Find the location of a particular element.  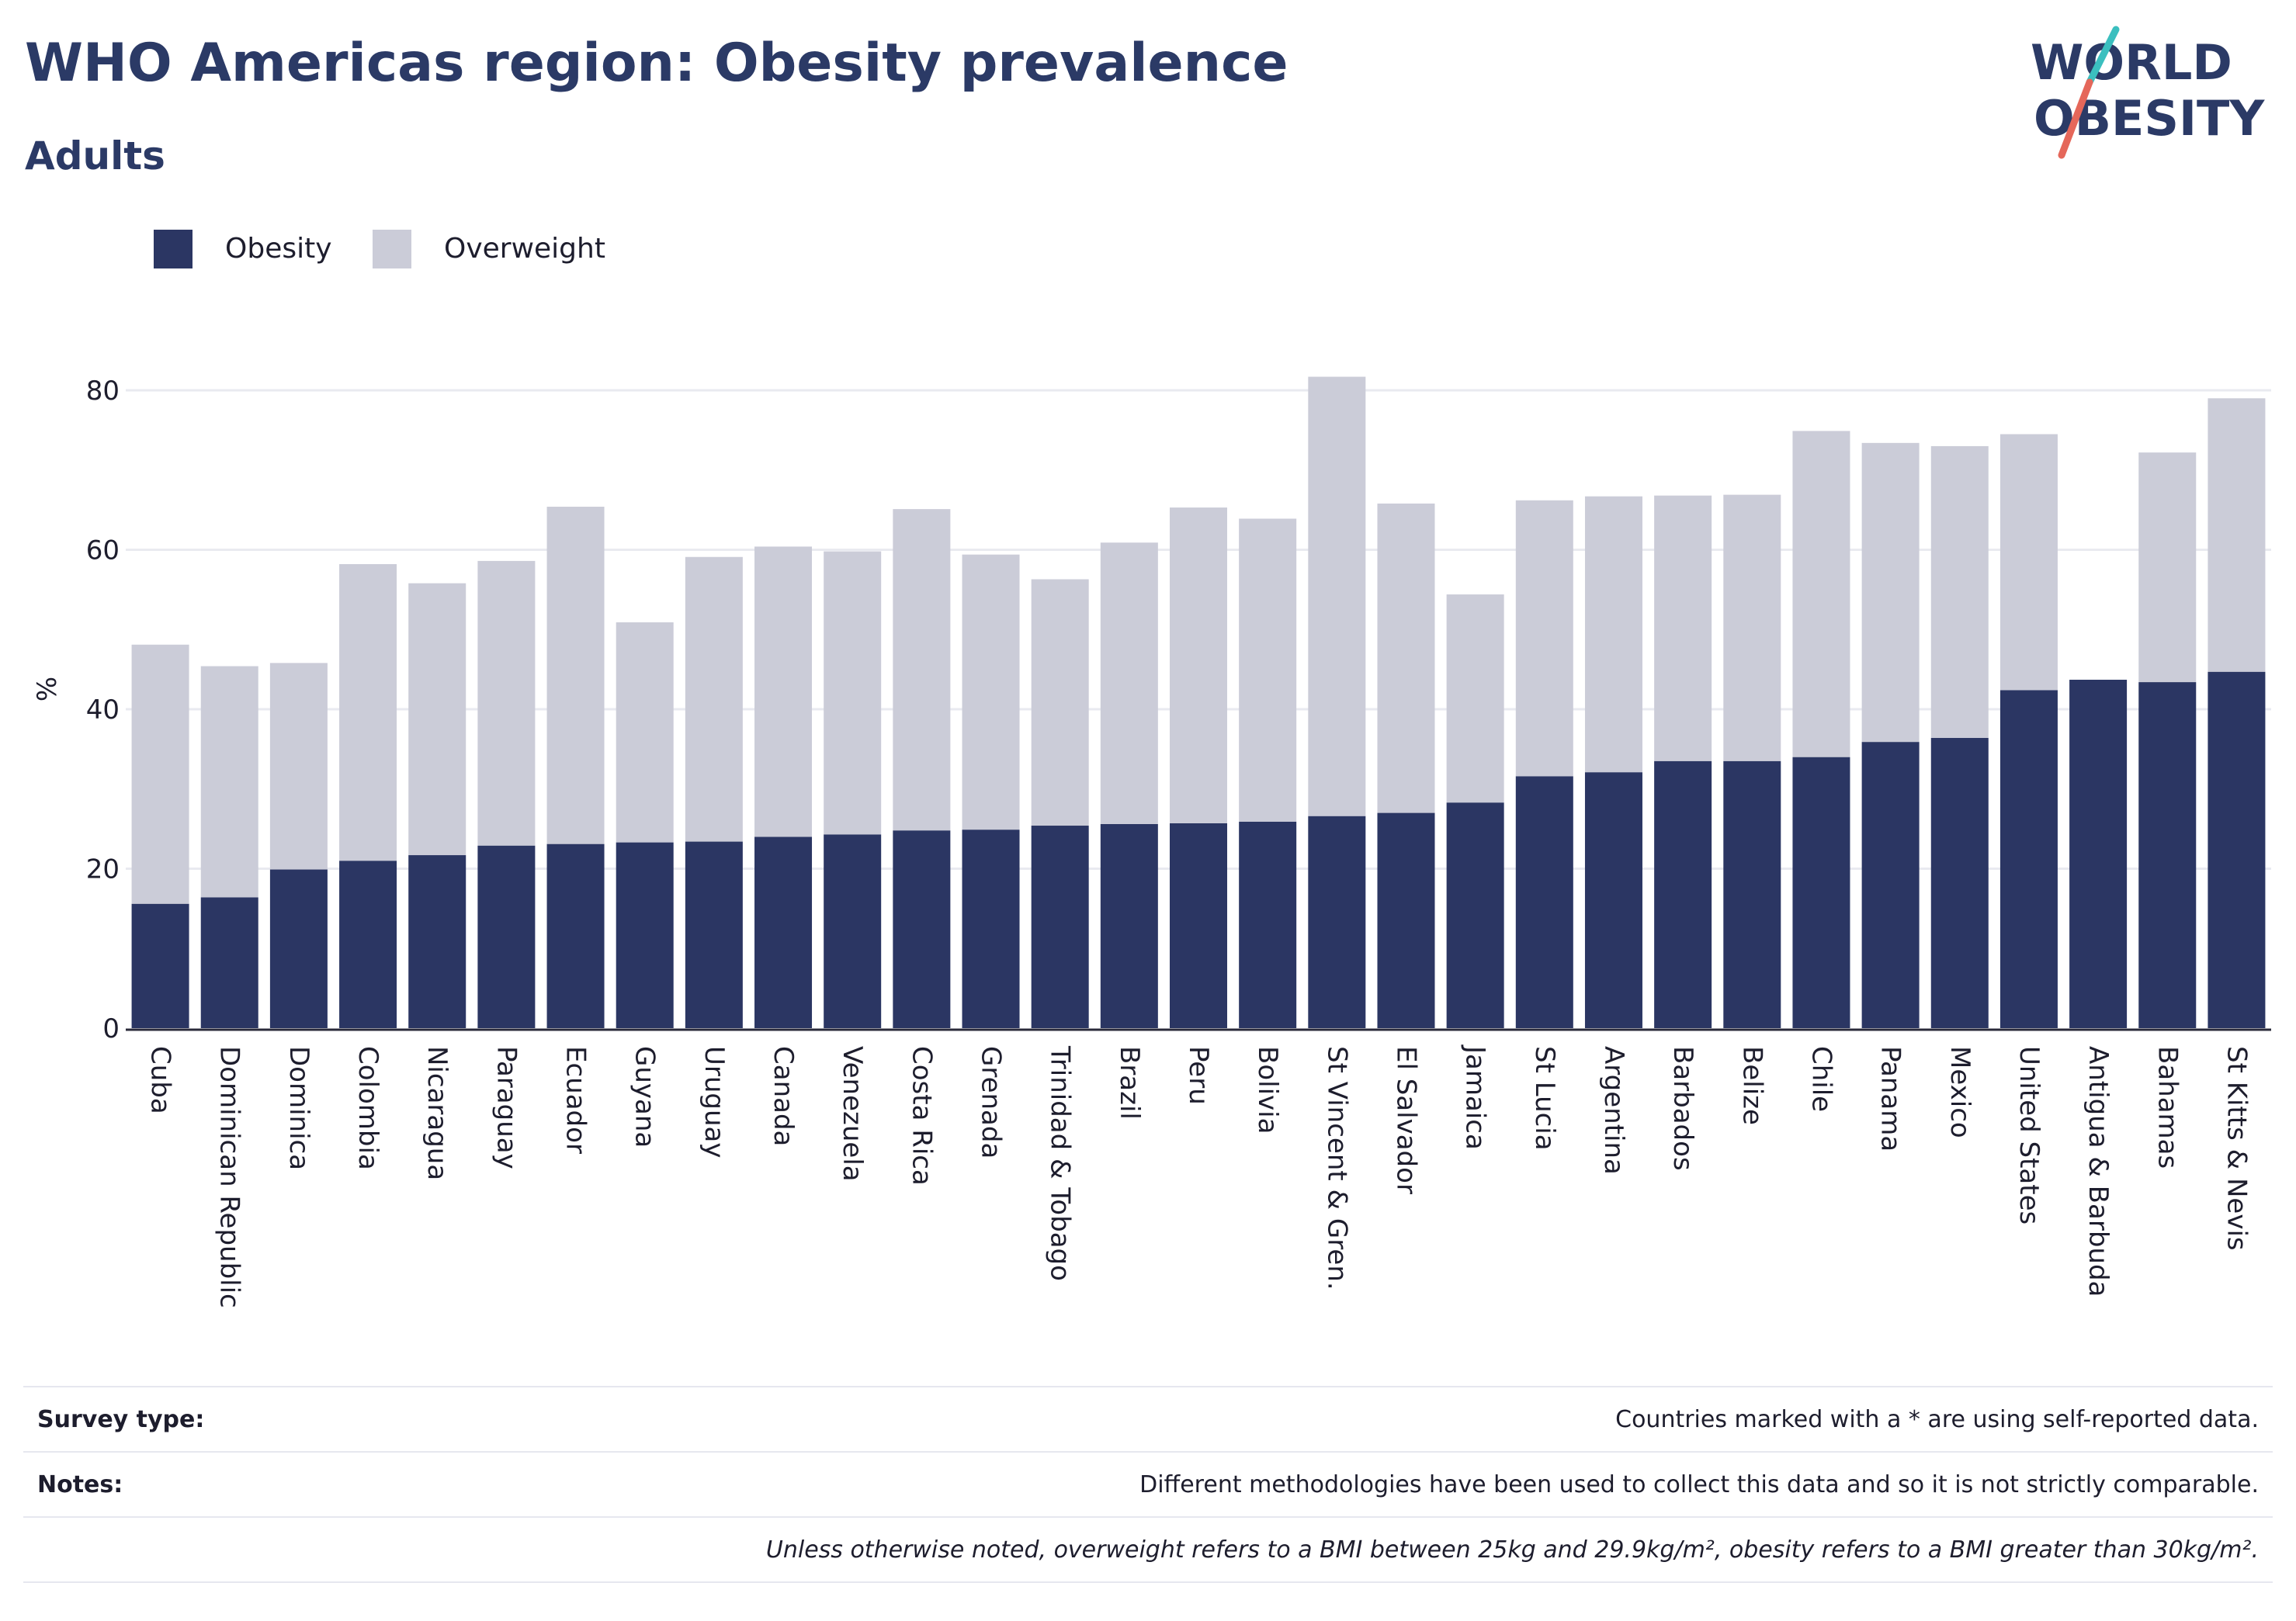

y-tick-label: 60 is located at coordinates (103, 550).